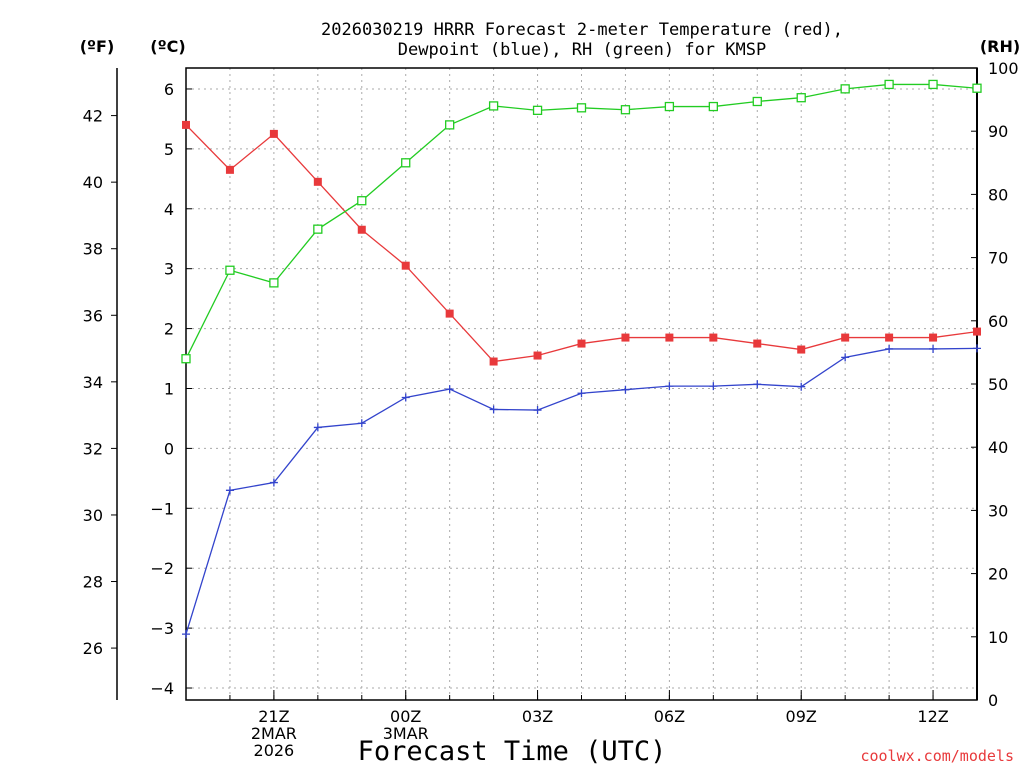 The image size is (1024, 768). What do you see at coordinates (93, 116) in the screenshot?
I see `fahrenheit-tick-label: 42` at bounding box center [93, 116].